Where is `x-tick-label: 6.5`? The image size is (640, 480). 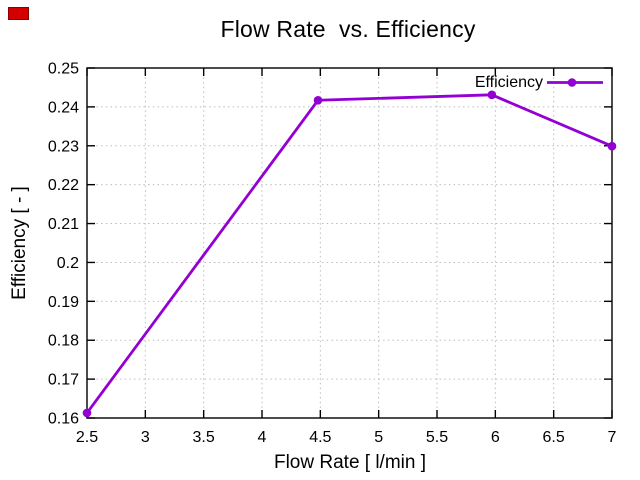 x-tick-label: 6.5 is located at coordinates (554, 437).